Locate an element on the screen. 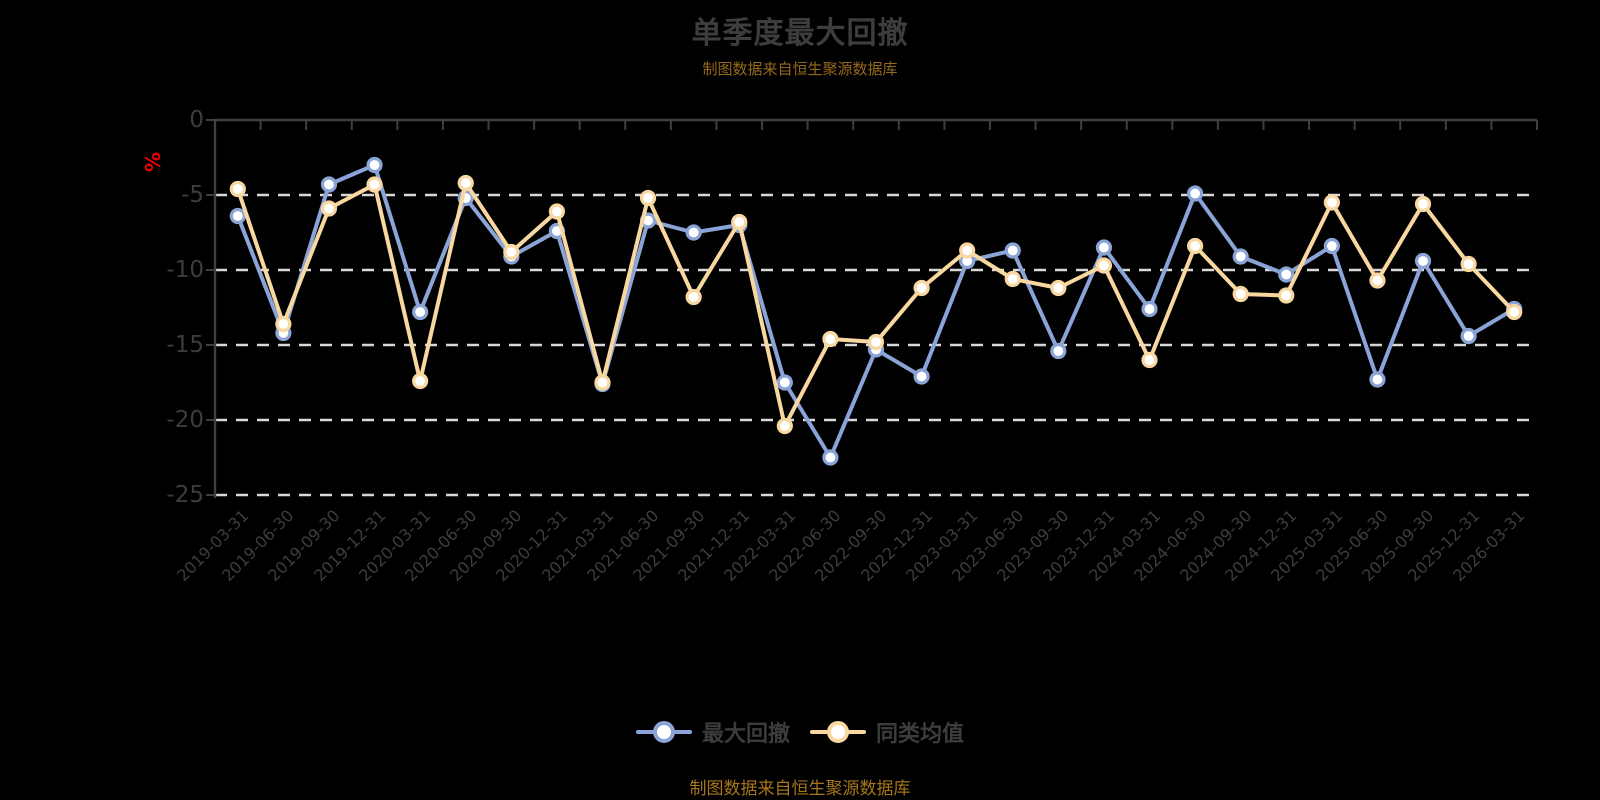  legend-label: 同类均值 is located at coordinates (920, 734).